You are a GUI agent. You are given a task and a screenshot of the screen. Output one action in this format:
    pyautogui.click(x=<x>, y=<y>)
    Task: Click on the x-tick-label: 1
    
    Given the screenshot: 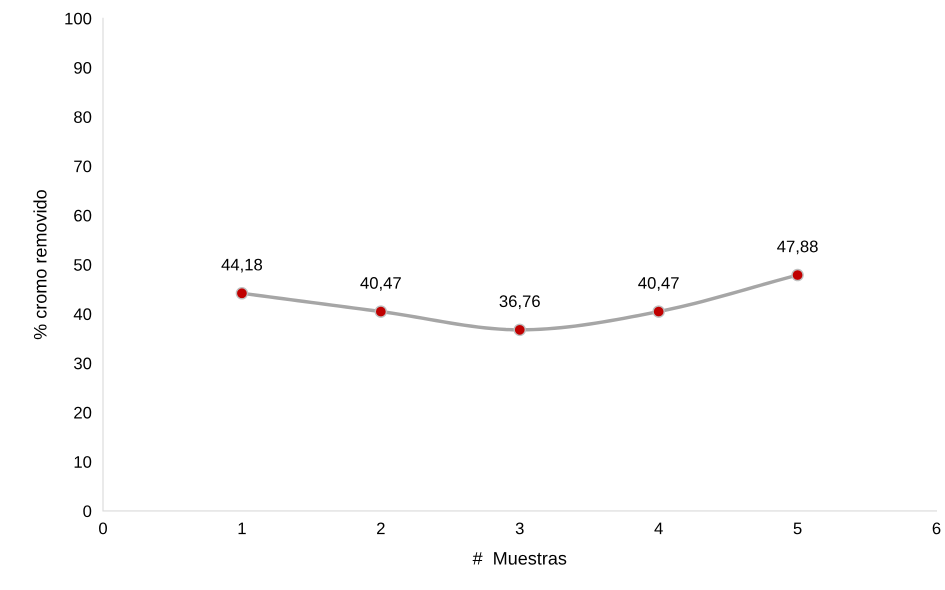 What is the action you would take?
    pyautogui.click(x=242, y=528)
    